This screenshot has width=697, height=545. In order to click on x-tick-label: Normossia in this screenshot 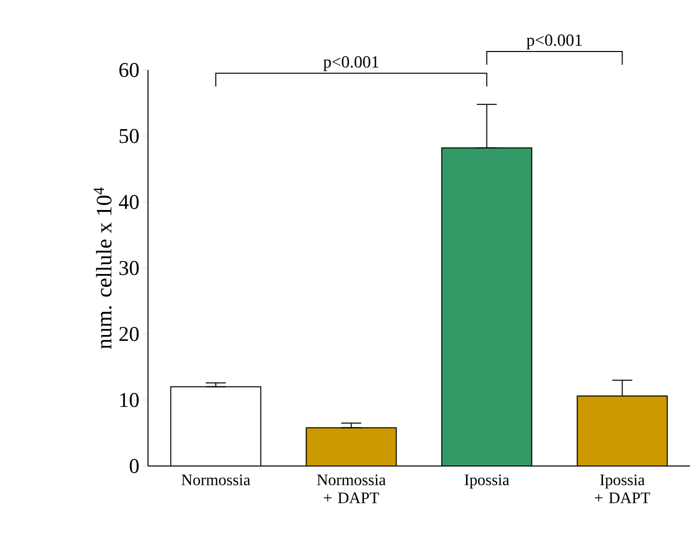, I will do `click(216, 480)`.